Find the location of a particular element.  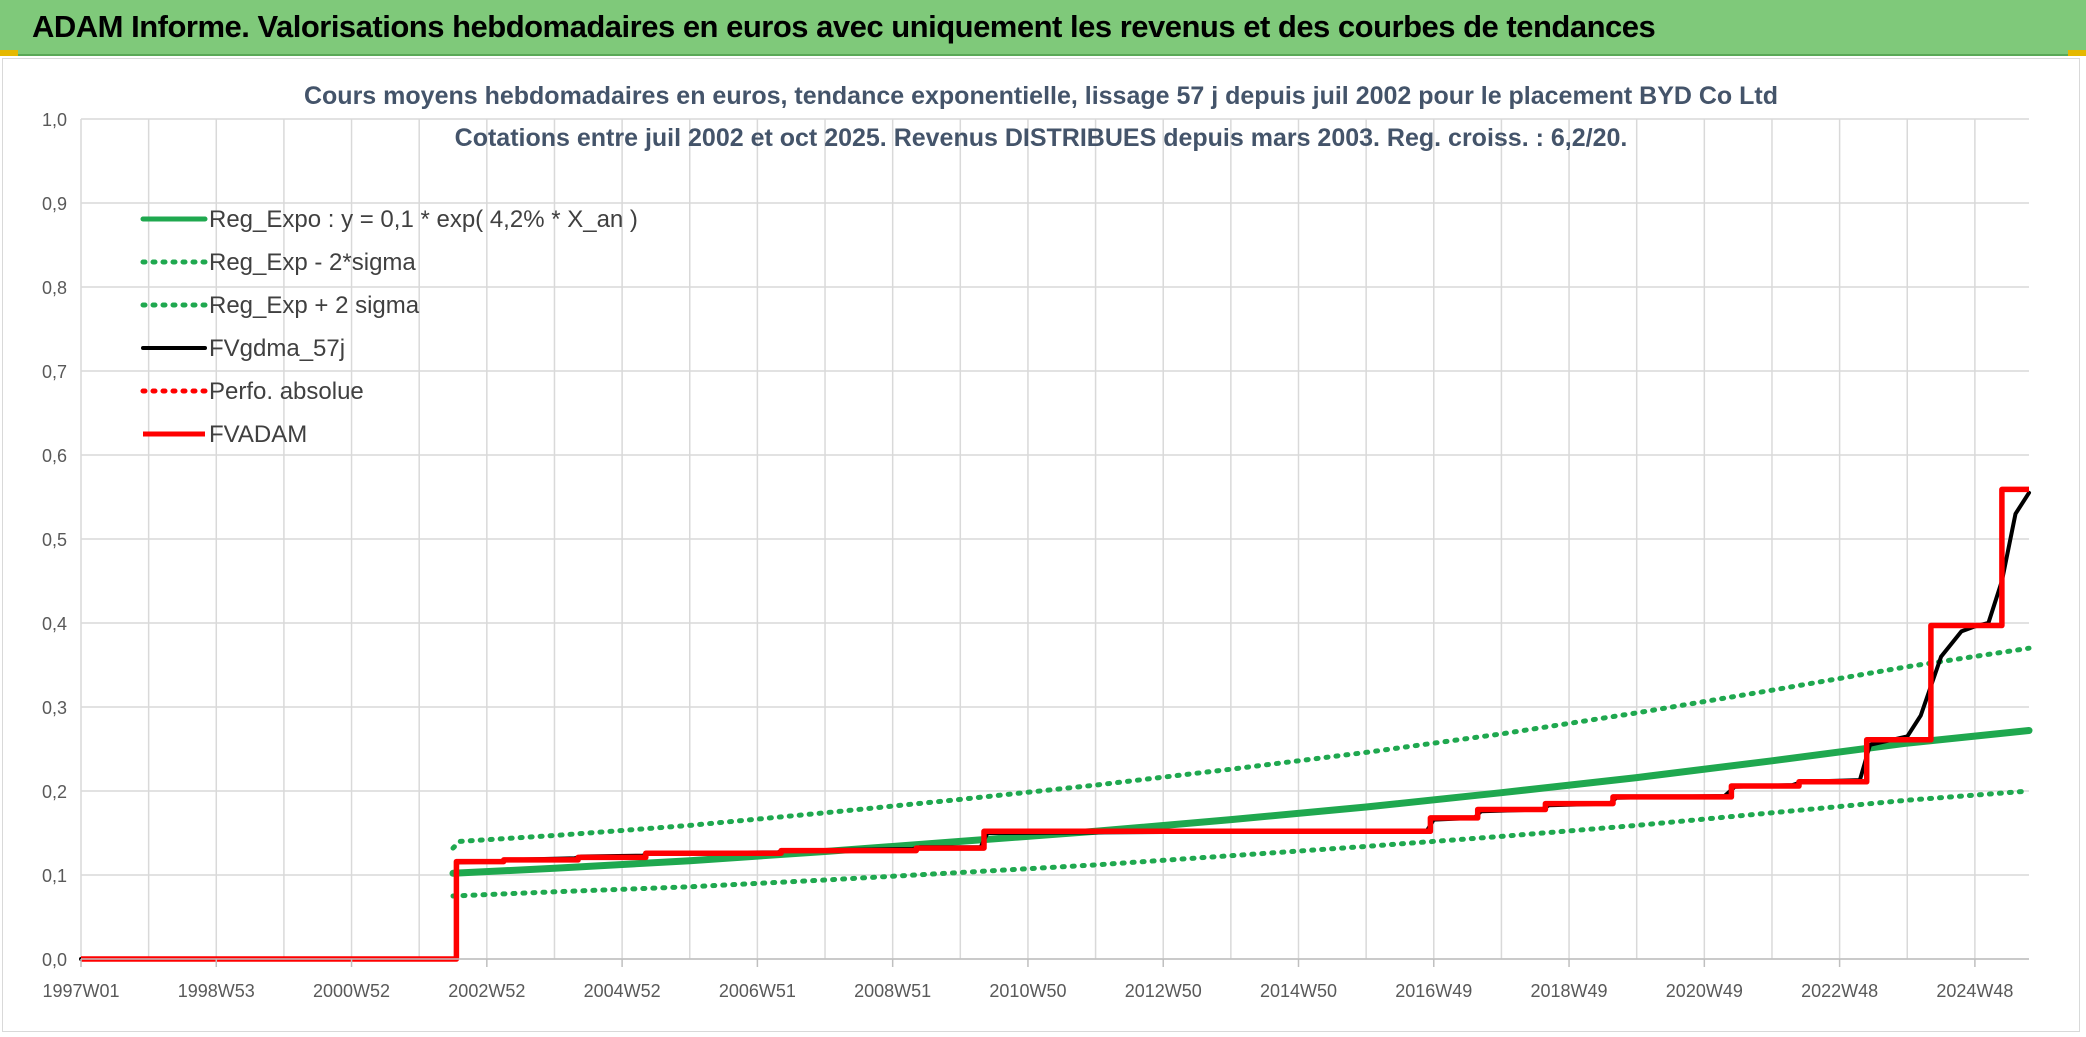

y-tick-label: 0,3 is located at coordinates (54, 708).